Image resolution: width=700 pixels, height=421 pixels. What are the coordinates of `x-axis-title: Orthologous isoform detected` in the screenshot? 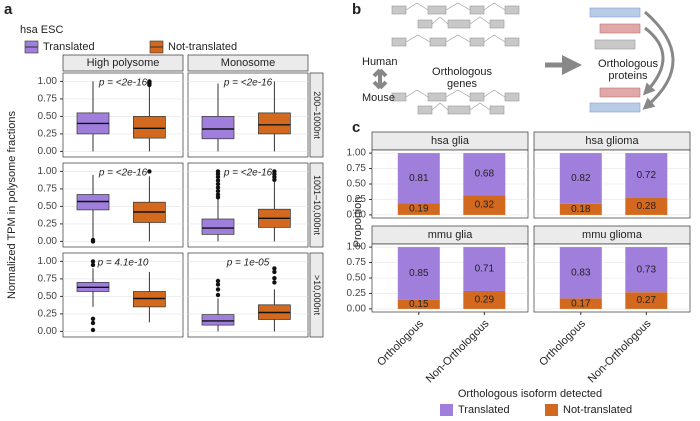 It's located at (530, 394).